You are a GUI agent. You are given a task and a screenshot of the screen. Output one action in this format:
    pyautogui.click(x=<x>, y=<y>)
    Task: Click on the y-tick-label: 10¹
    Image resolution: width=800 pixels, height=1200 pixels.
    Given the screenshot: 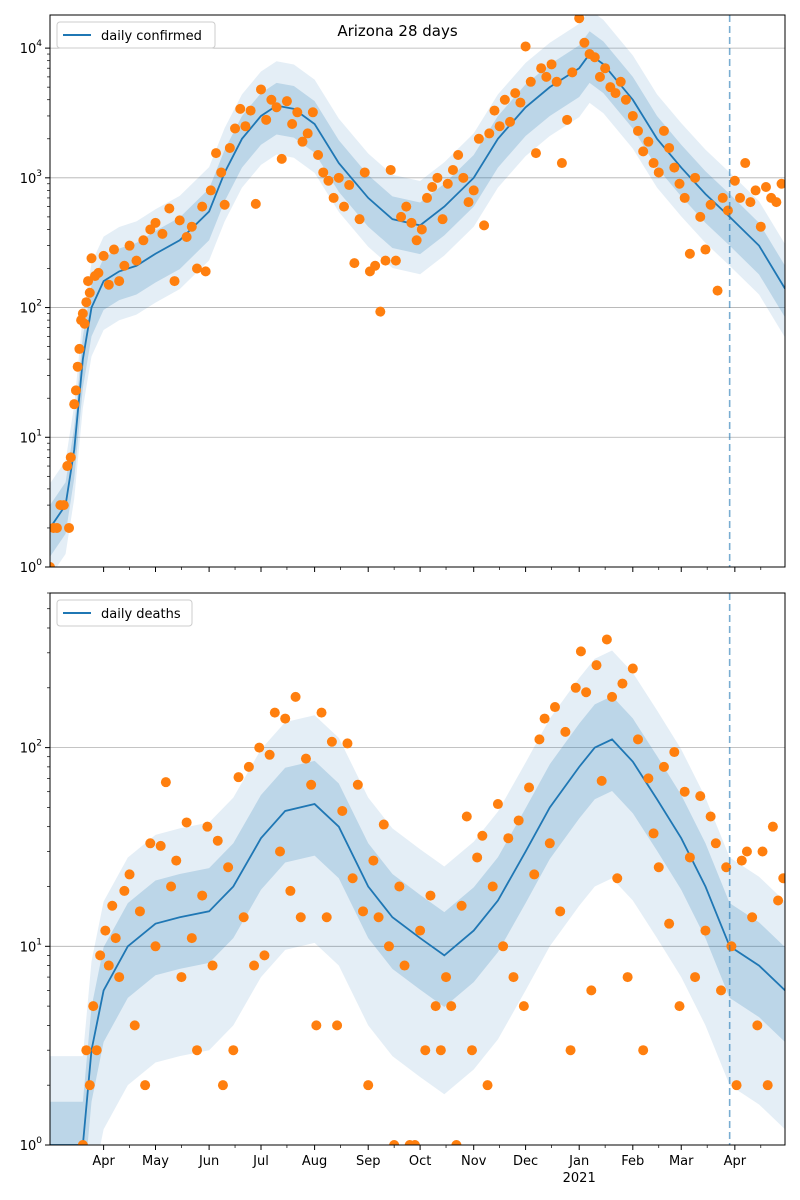 What is the action you would take?
    pyautogui.click(x=31, y=946)
    